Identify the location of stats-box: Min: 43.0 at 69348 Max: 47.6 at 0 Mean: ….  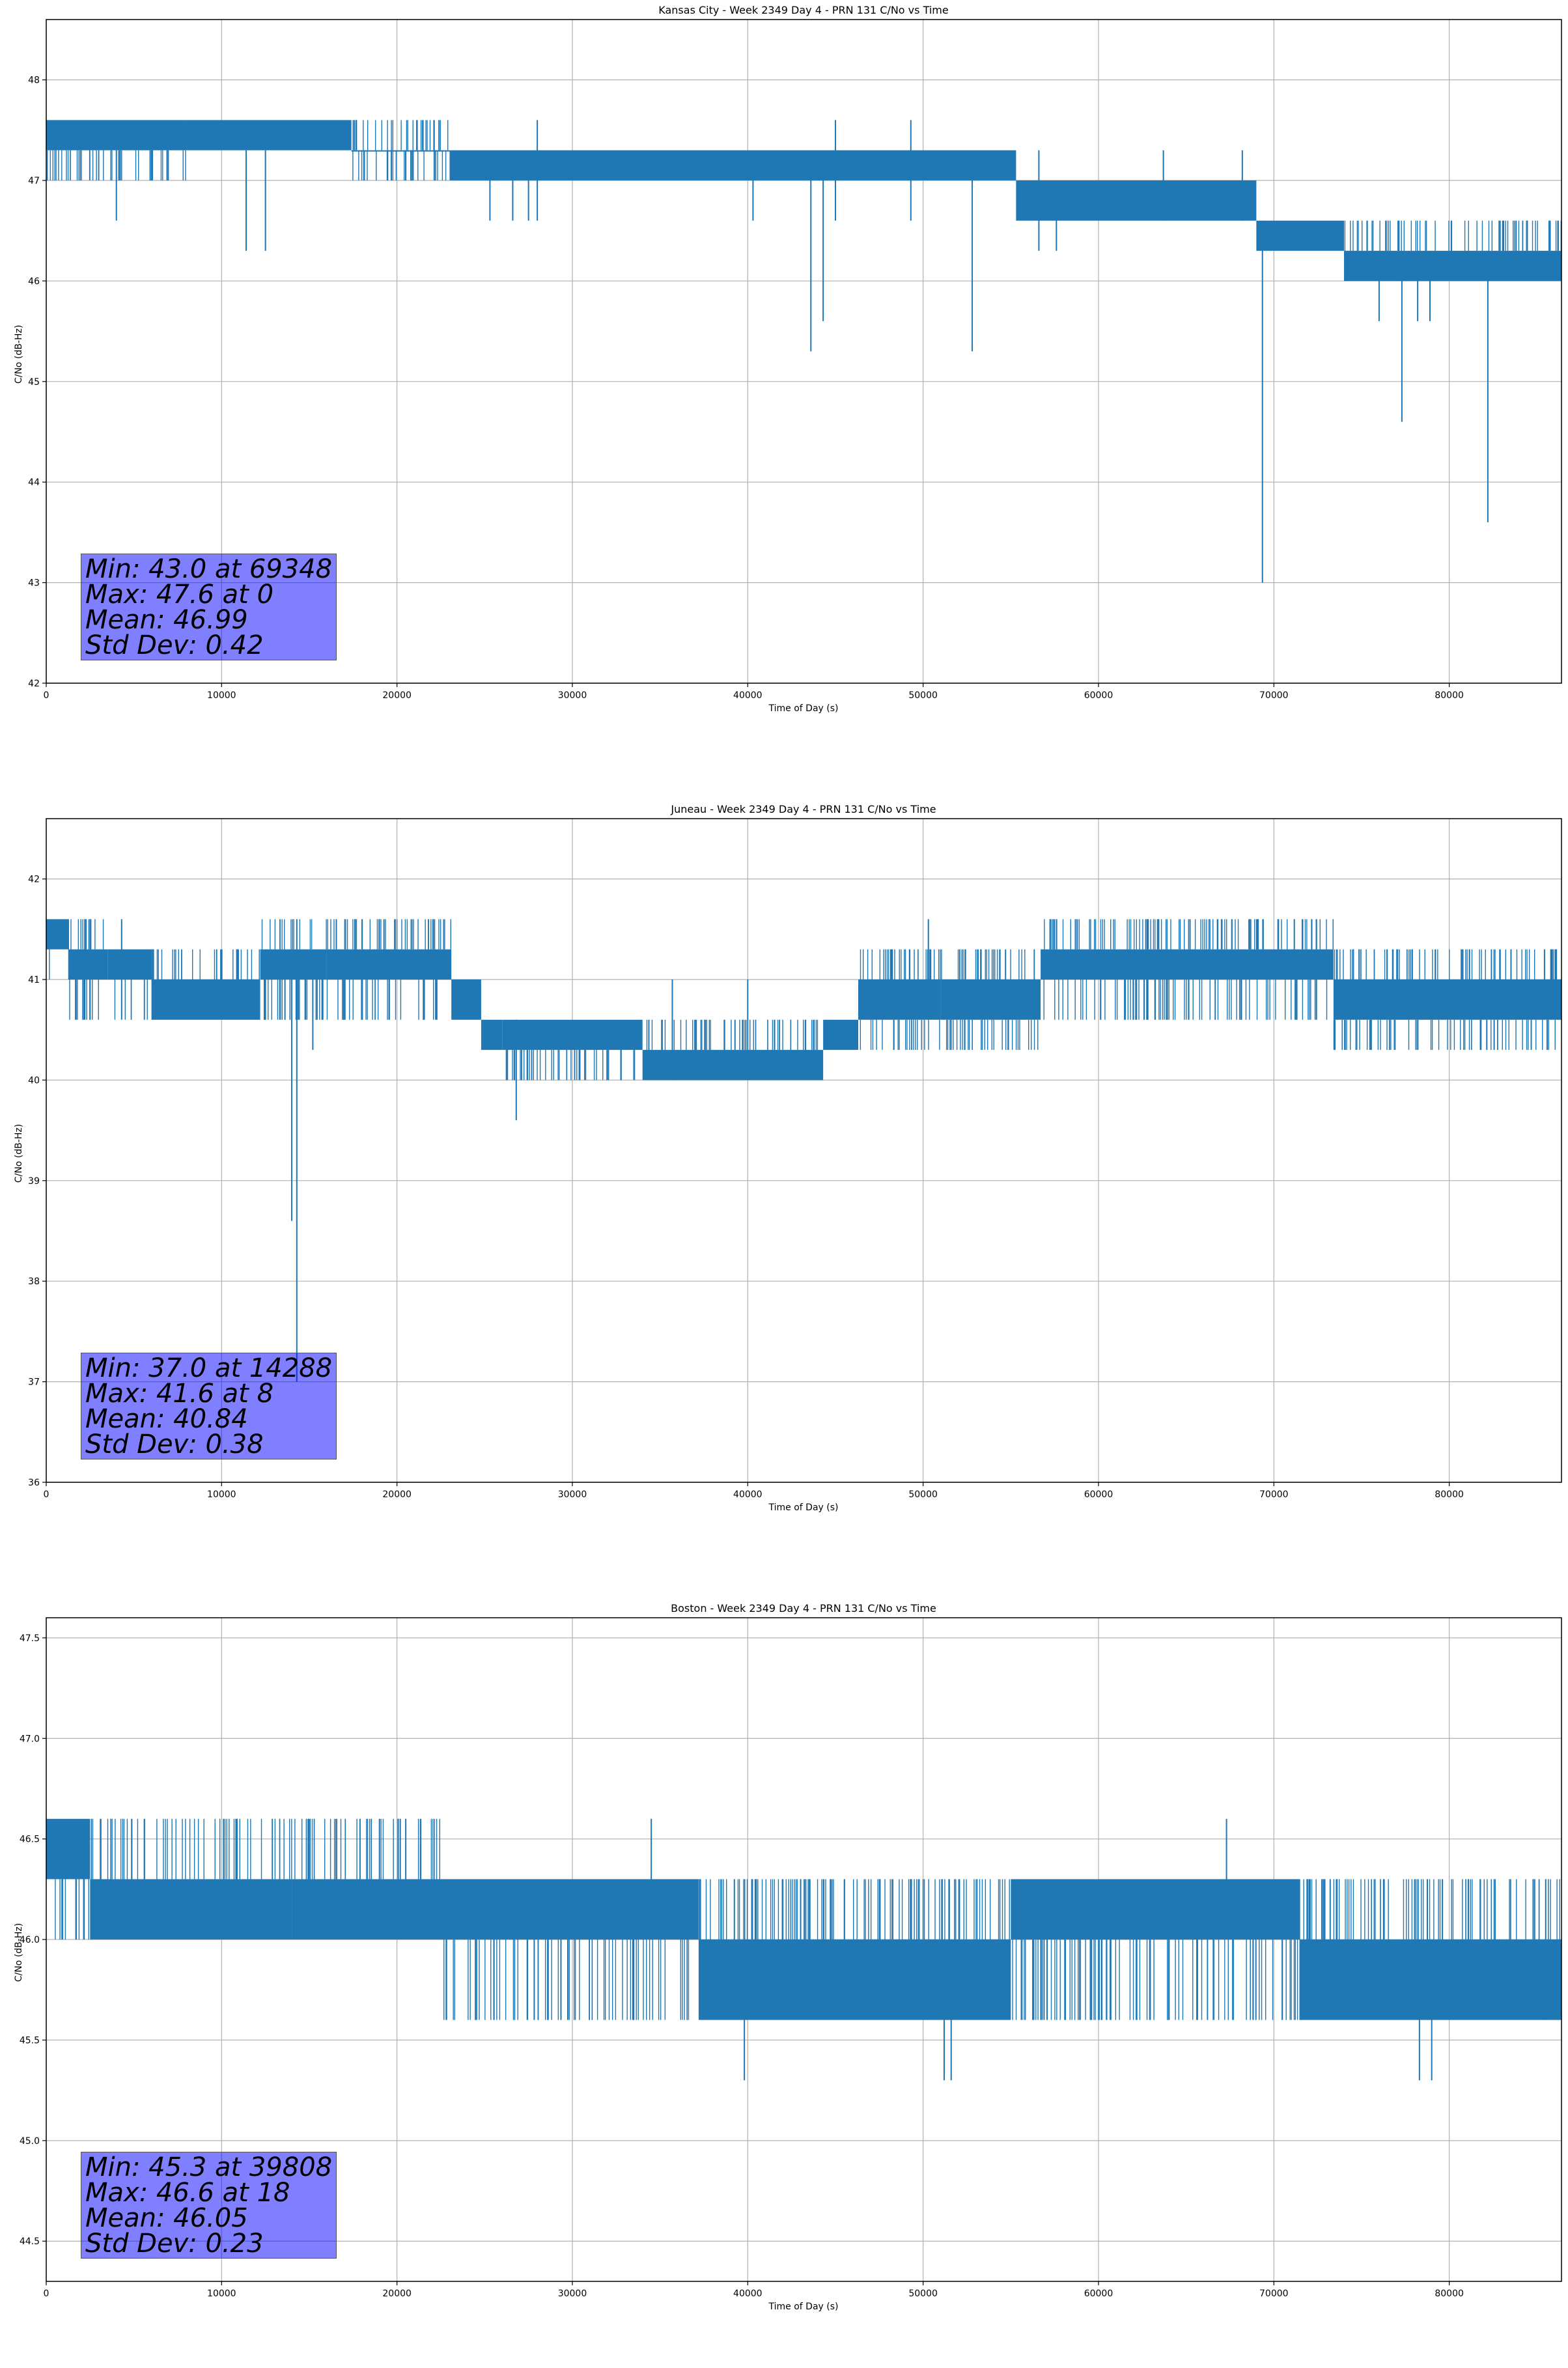
(209, 607).